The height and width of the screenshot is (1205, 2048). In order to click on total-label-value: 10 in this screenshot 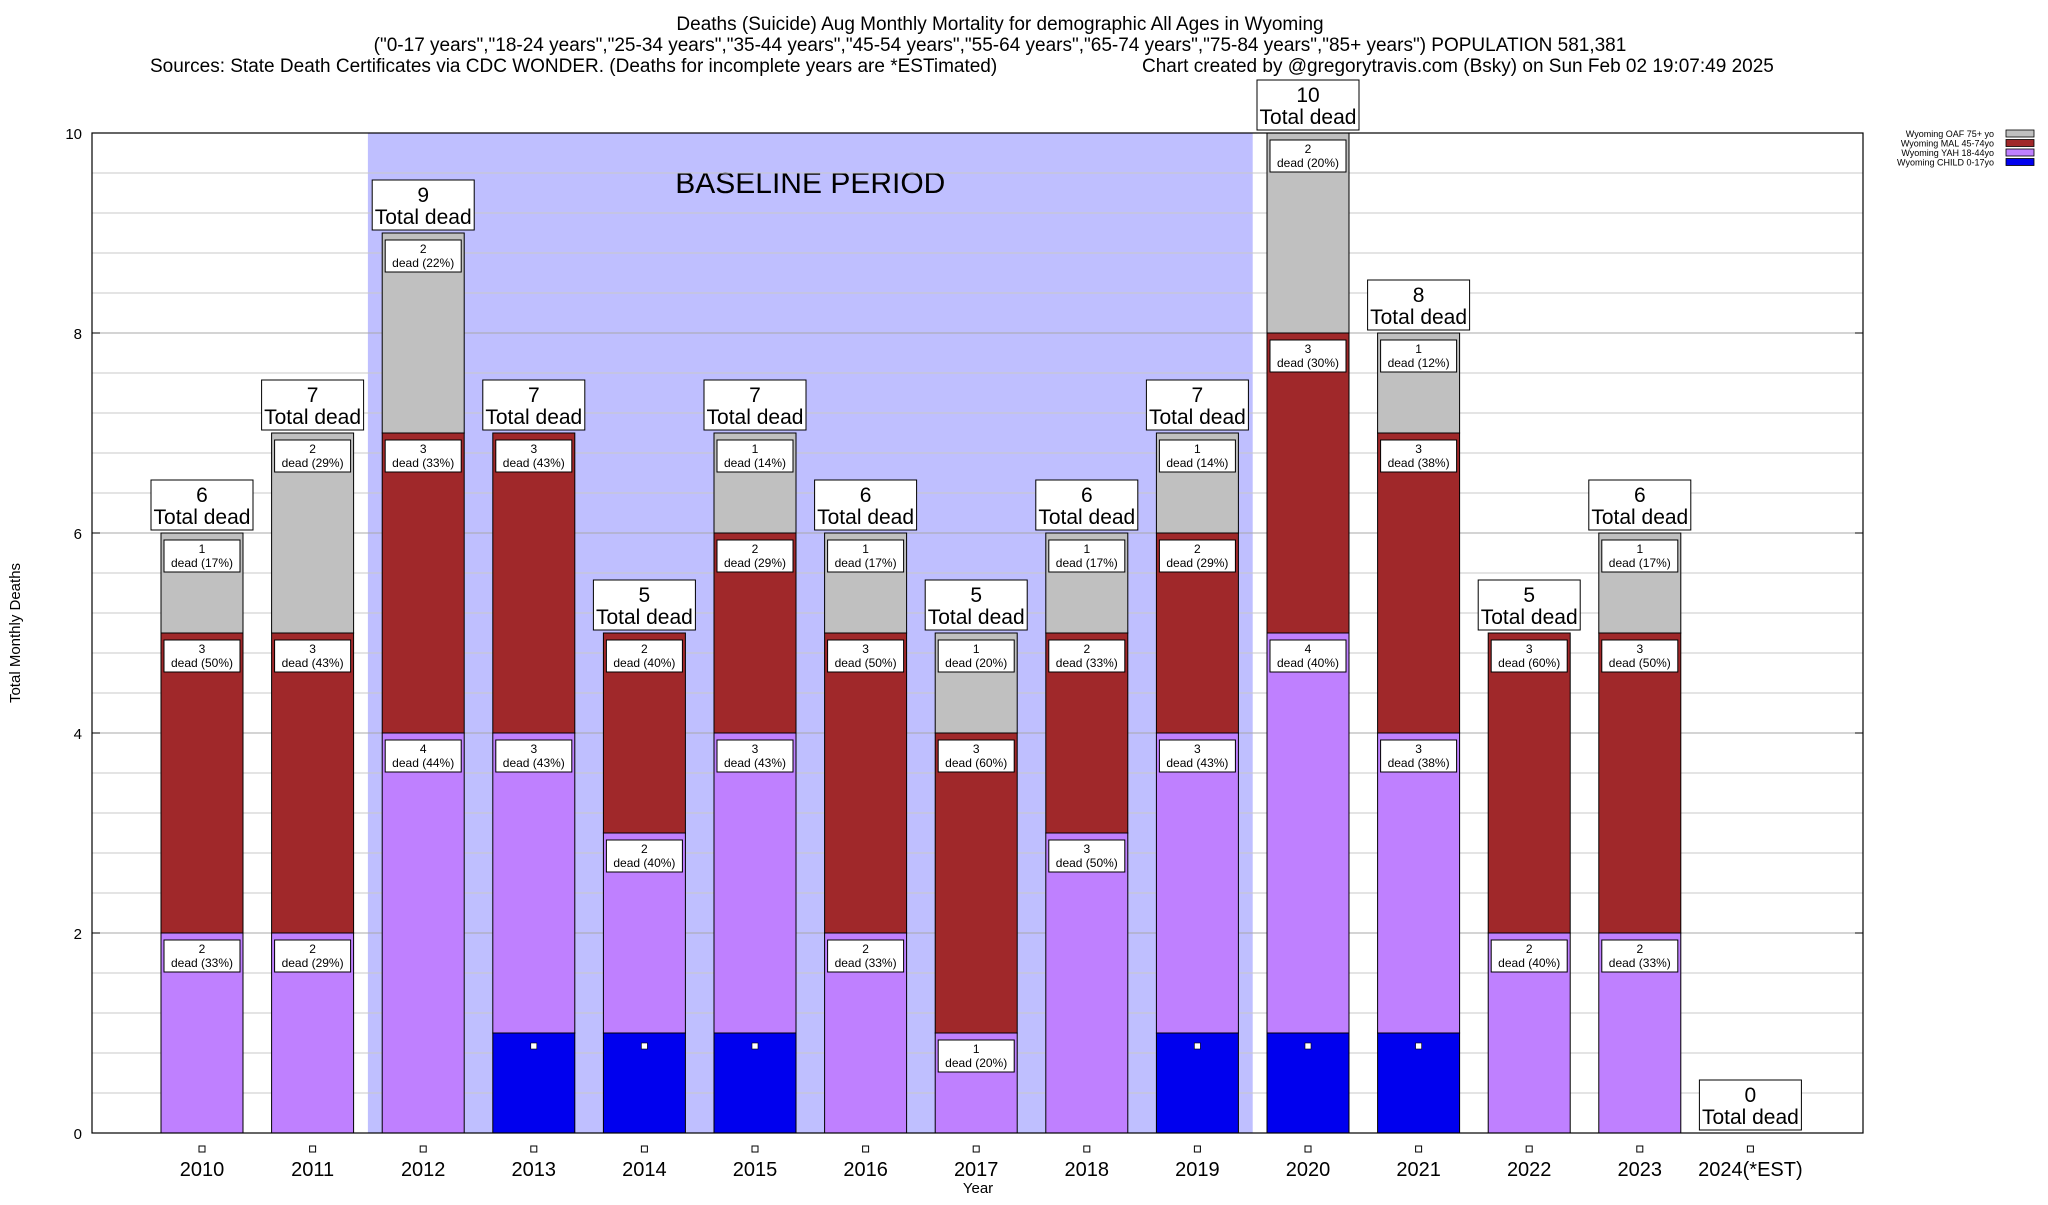, I will do `click(1307, 95)`.